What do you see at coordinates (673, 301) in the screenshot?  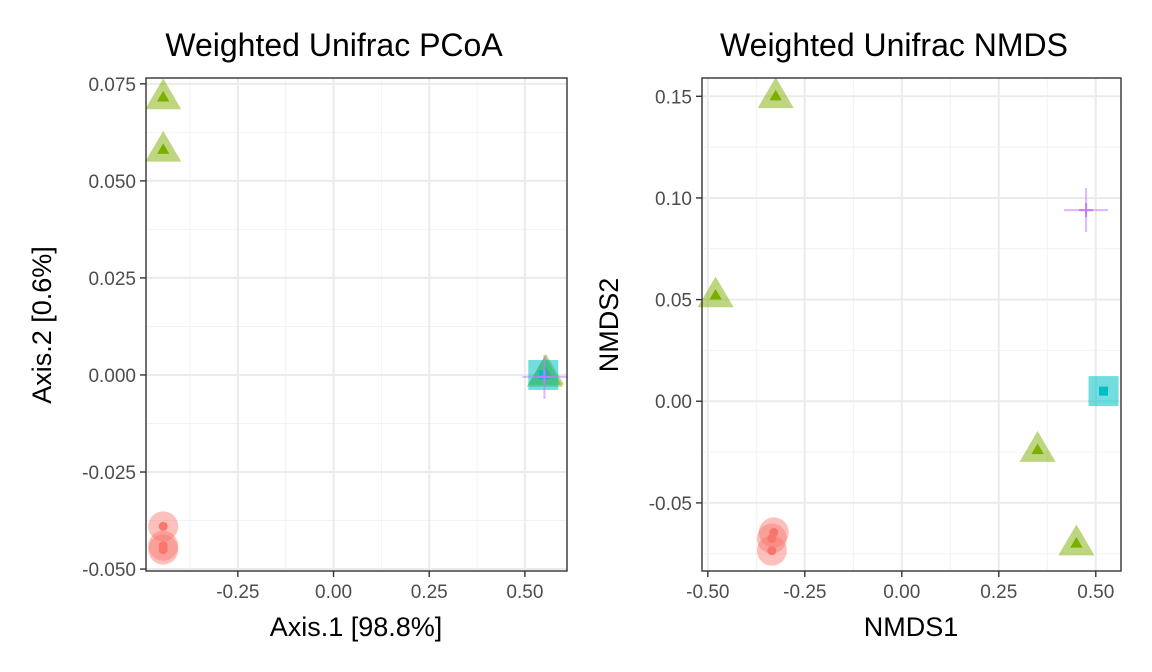 I see `nmds-y-tick-label: 0.05` at bounding box center [673, 301].